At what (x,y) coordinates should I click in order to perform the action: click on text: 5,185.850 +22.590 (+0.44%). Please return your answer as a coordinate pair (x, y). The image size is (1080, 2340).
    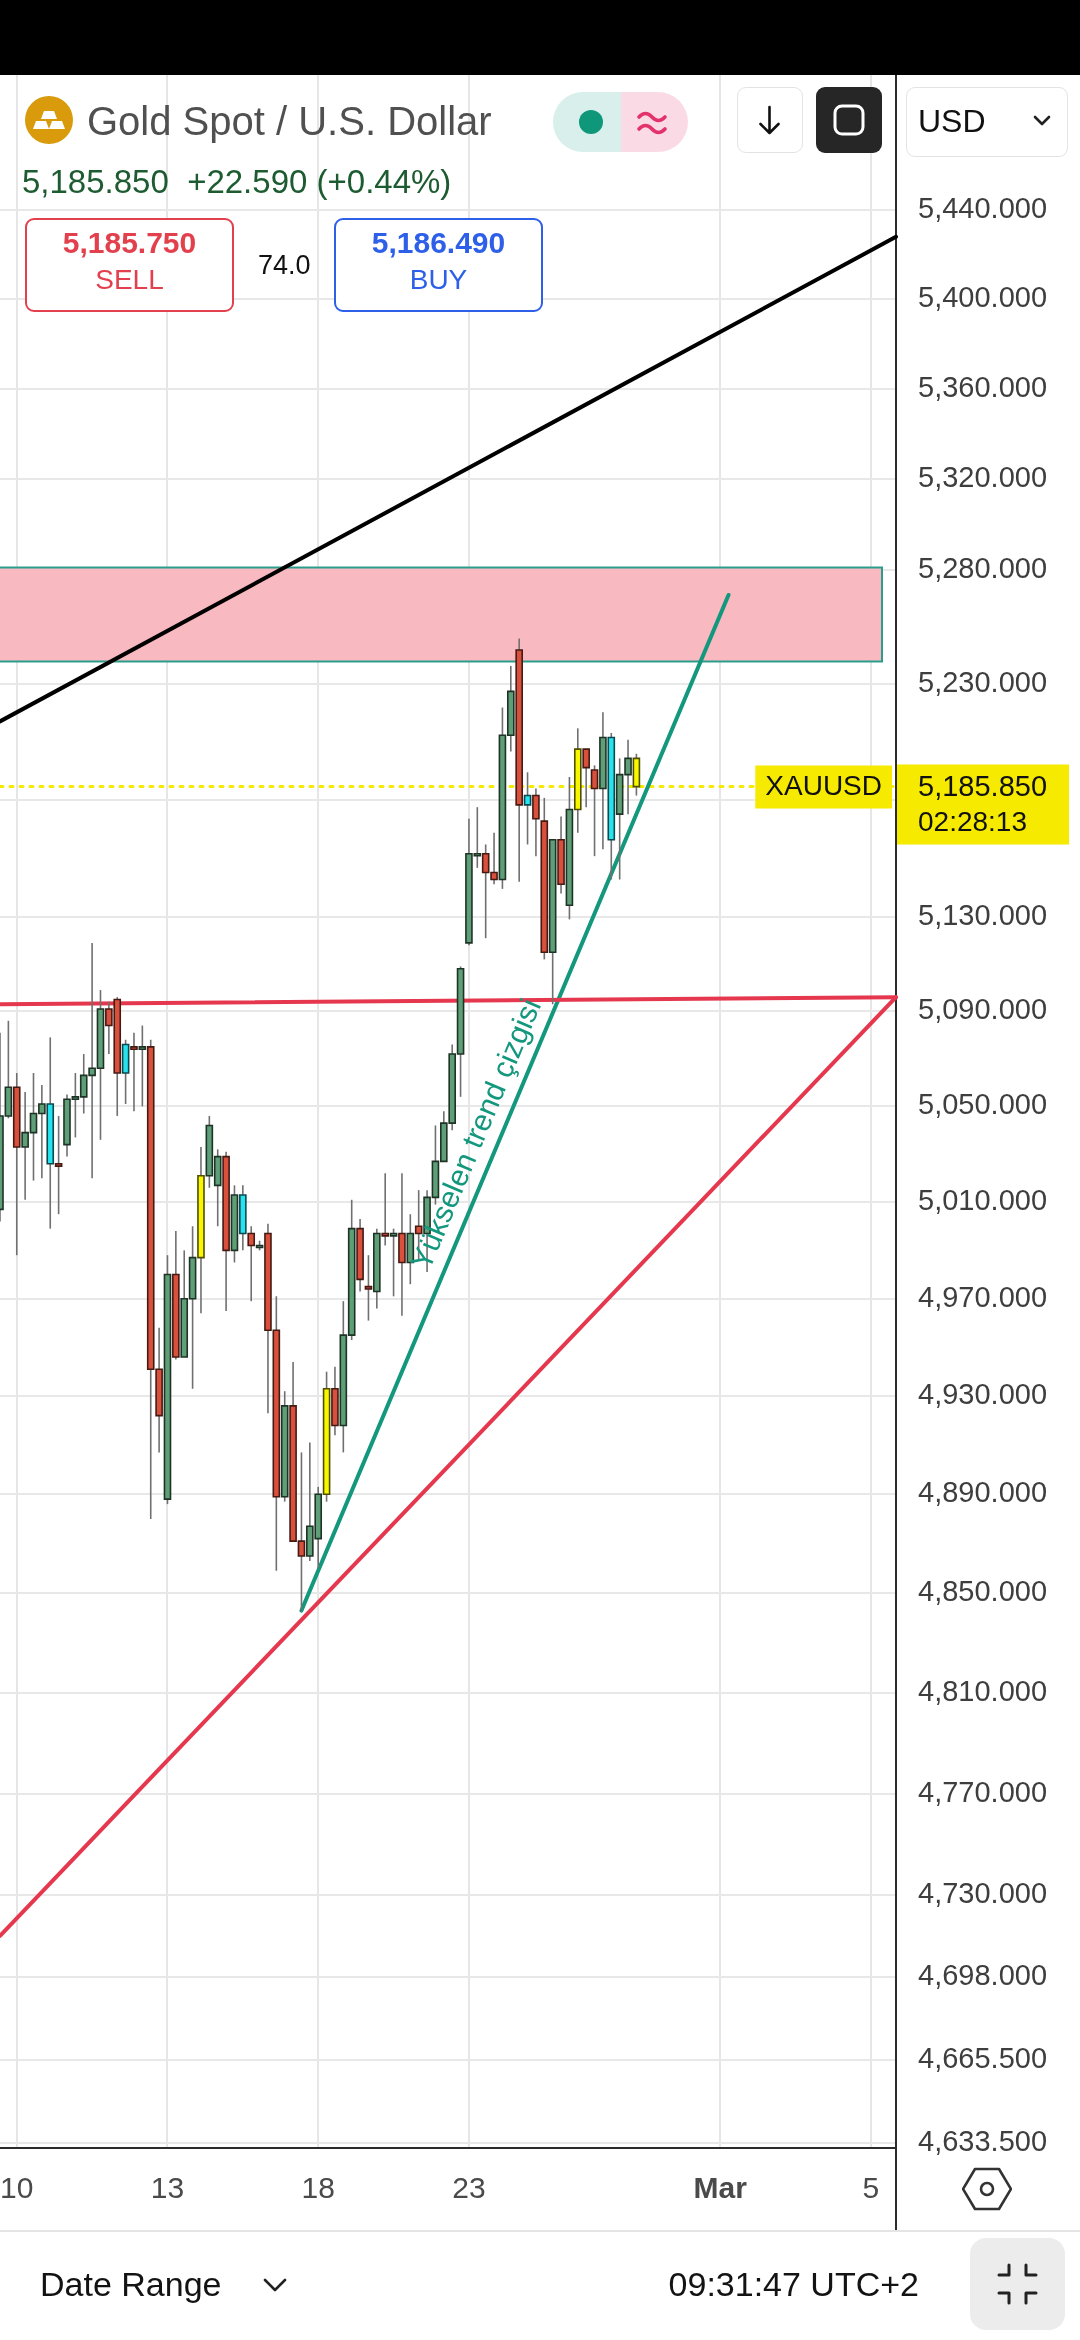
    Looking at the image, I should click on (237, 182).